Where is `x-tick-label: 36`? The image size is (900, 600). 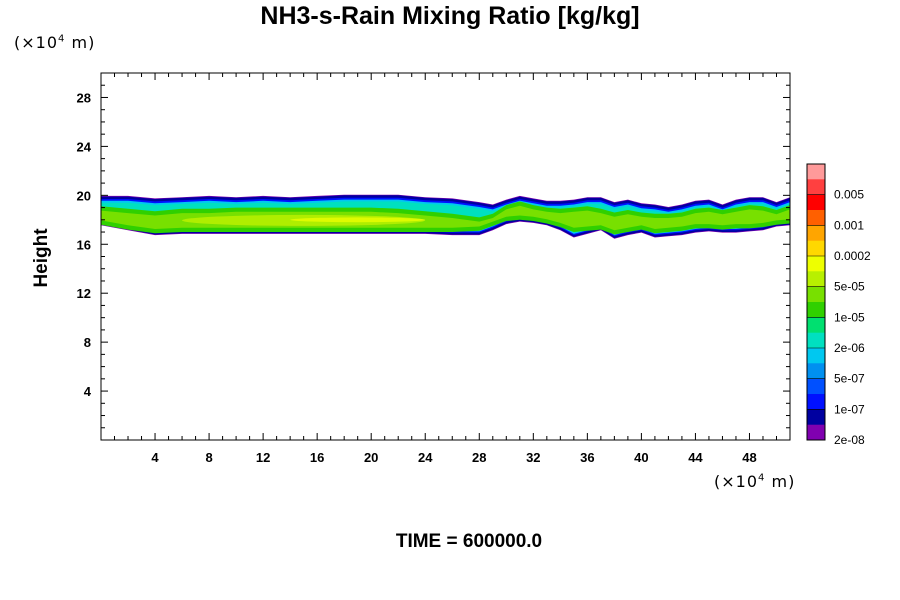
x-tick-label: 36 is located at coordinates (587, 457).